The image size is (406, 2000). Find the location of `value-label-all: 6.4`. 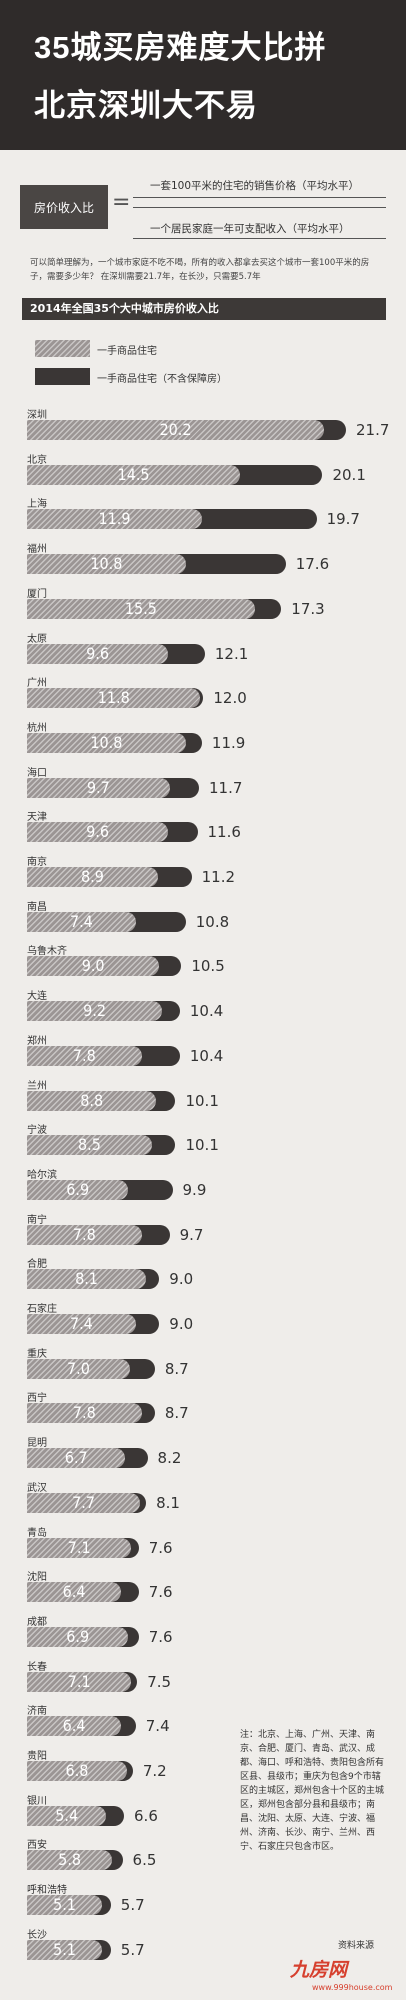

value-label-all: 6.4 is located at coordinates (74, 1592).